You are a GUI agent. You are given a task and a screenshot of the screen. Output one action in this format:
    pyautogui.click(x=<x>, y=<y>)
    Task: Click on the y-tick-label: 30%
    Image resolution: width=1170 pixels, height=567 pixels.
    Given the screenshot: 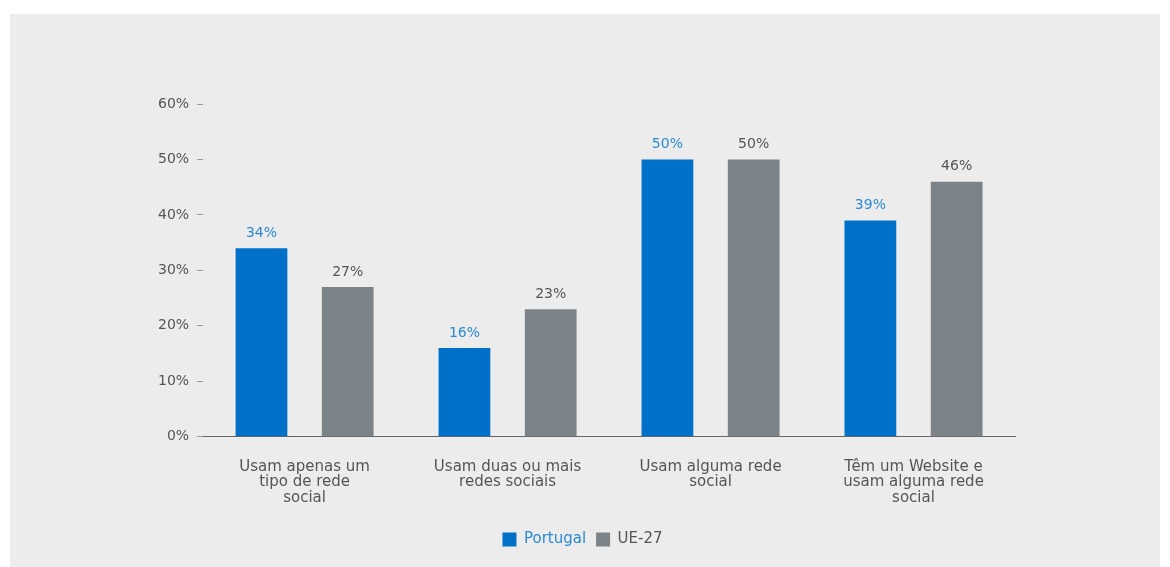 What is the action you would take?
    pyautogui.click(x=173, y=269)
    